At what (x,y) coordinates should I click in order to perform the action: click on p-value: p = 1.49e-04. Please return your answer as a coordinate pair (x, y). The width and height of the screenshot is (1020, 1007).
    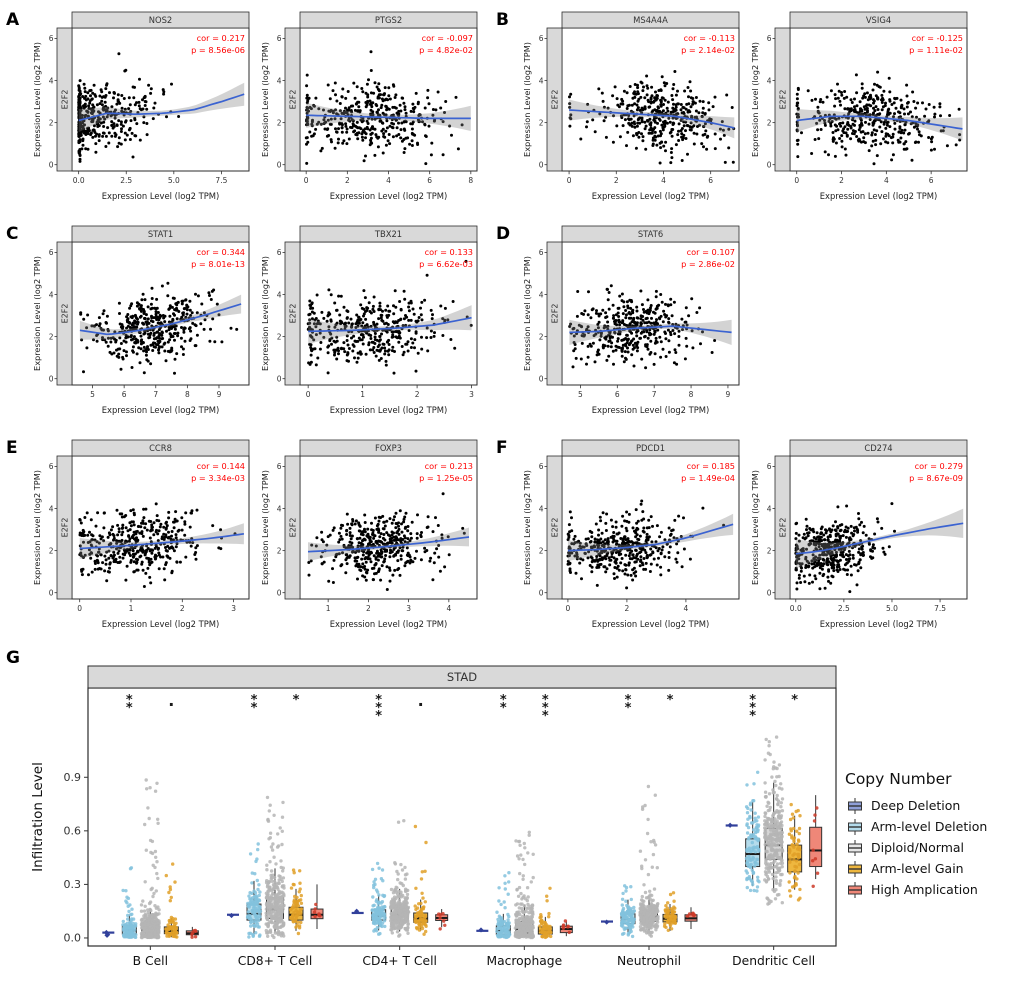
    Looking at the image, I should click on (708, 478).